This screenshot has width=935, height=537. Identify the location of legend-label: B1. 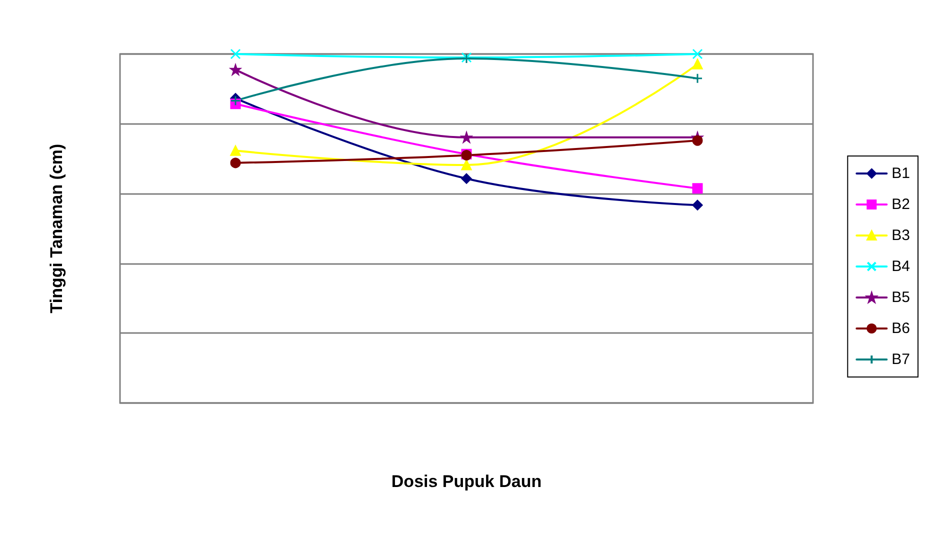
(901, 173).